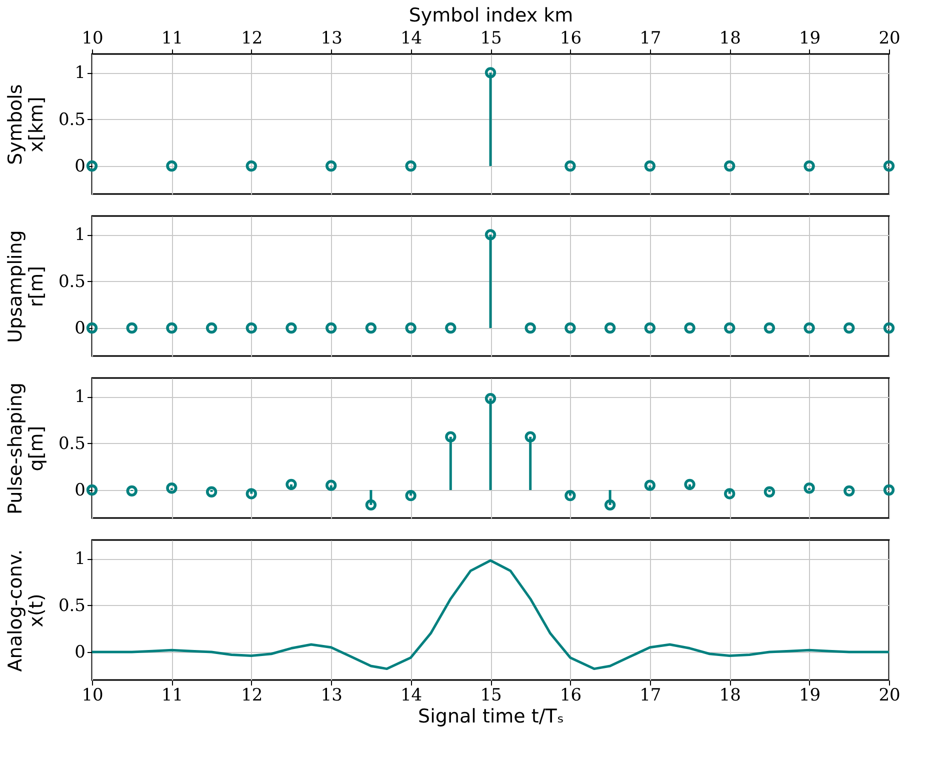 This screenshot has width=943, height=782. What do you see at coordinates (26, 448) in the screenshot?
I see `y-axis-title: Pulse-shaping q[m]` at bounding box center [26, 448].